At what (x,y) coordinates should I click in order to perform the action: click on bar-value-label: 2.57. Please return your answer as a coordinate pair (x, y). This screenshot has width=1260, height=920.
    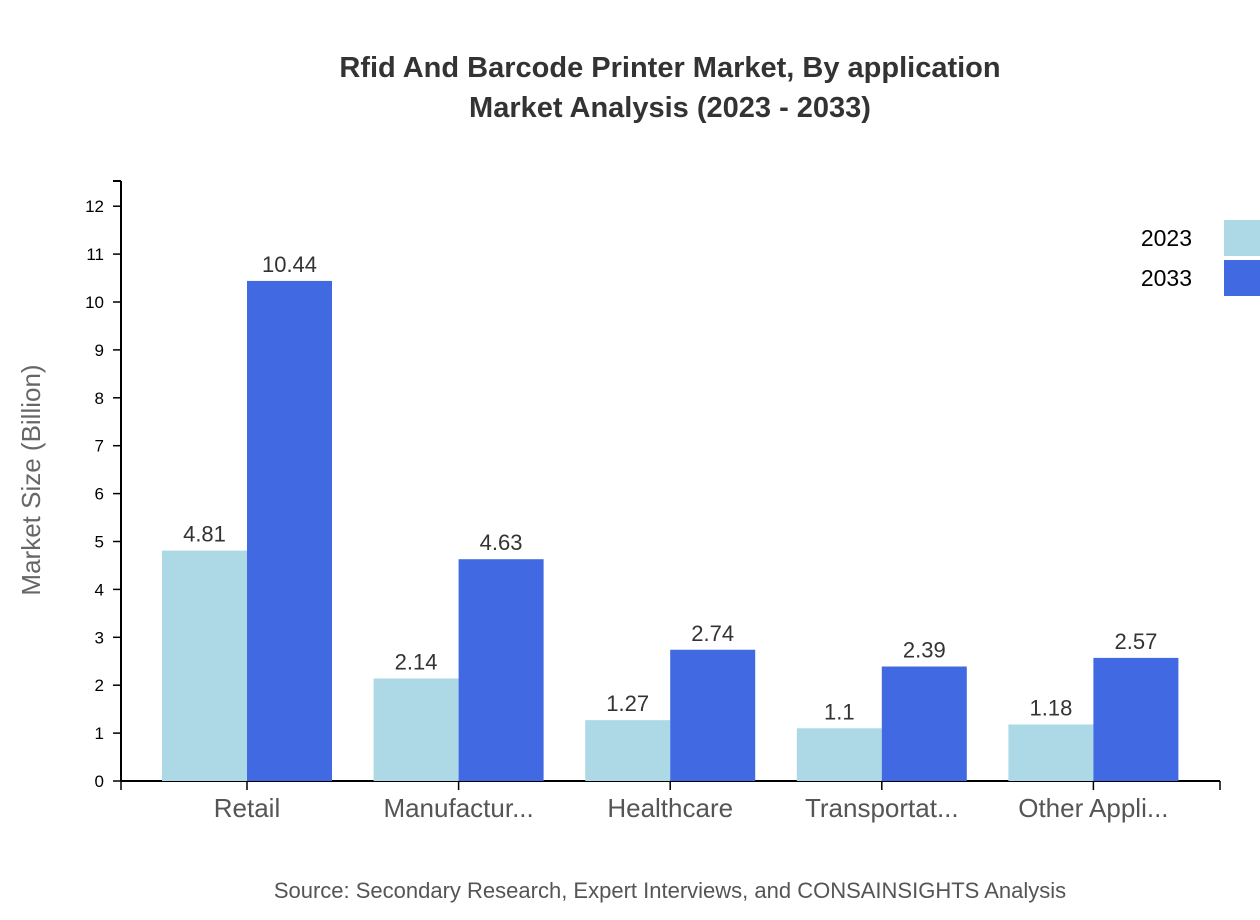
    Looking at the image, I should click on (1135, 641).